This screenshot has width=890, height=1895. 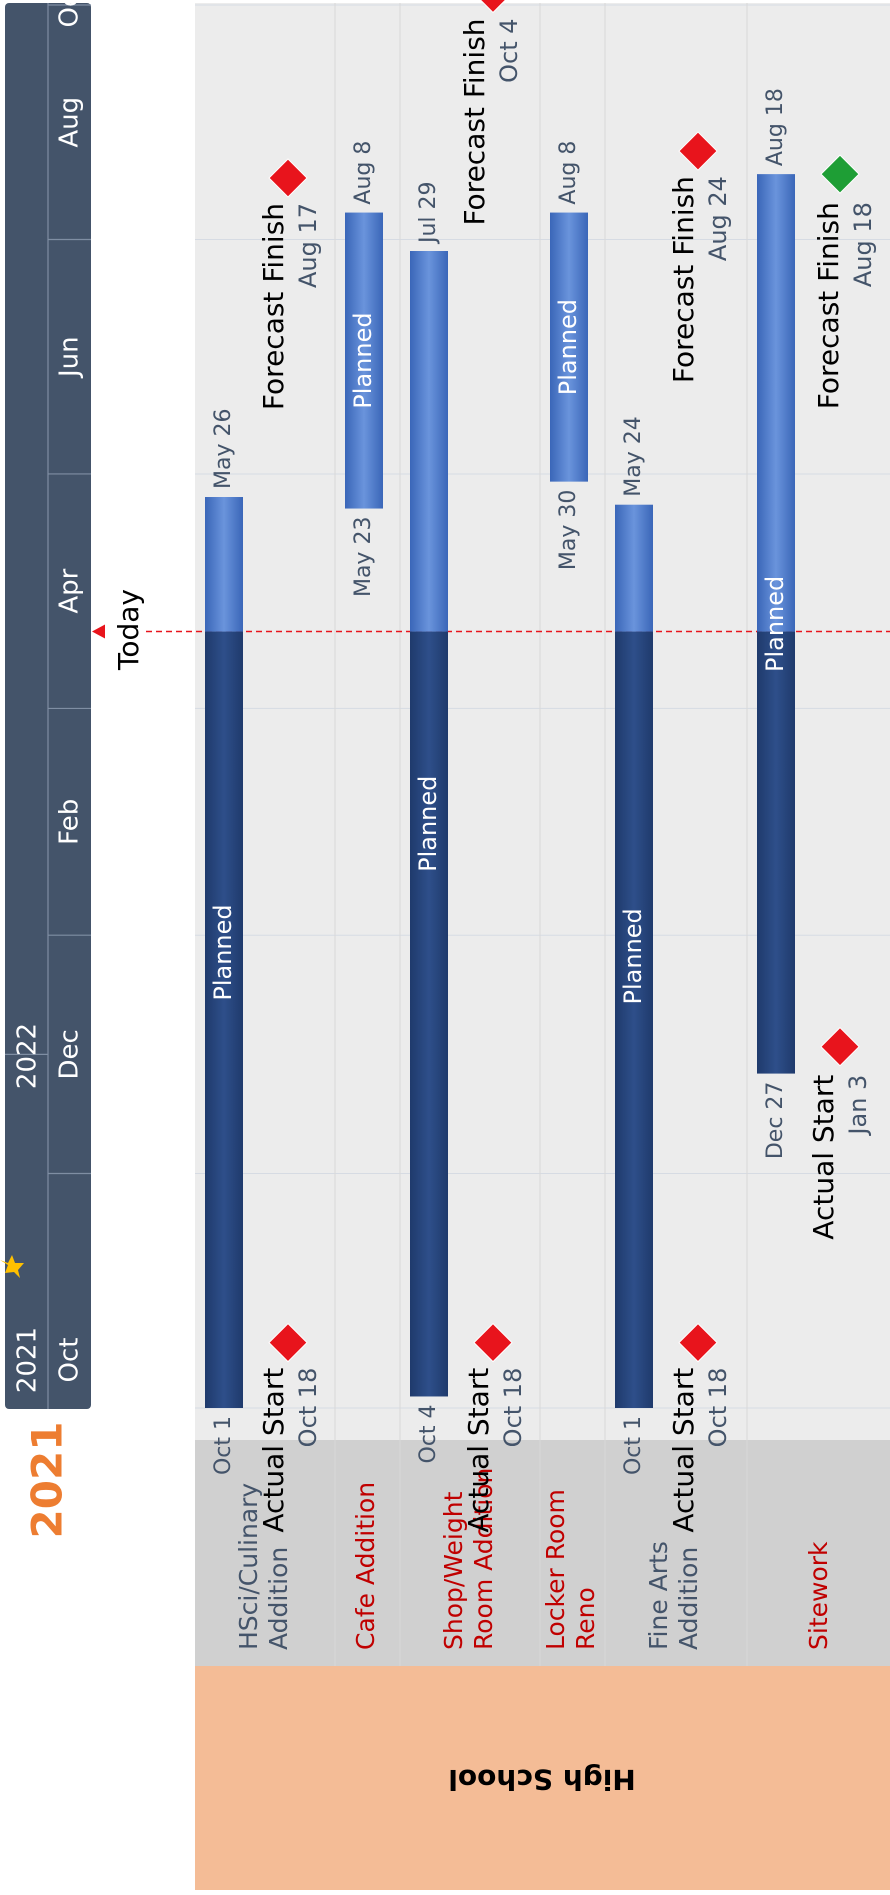 What do you see at coordinates (363, 557) in the screenshot?
I see `task-start-label: May 23` at bounding box center [363, 557].